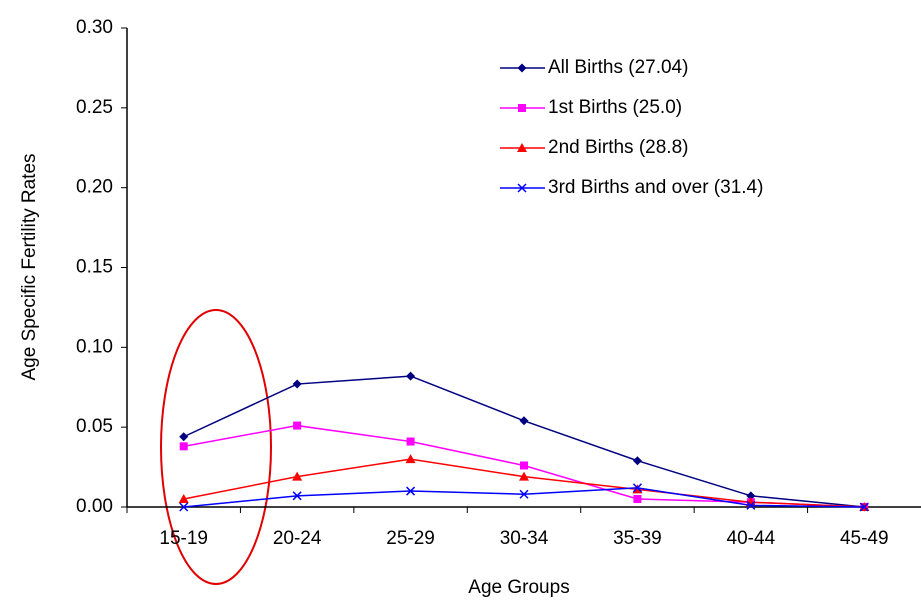 This screenshot has width=921, height=606. I want to click on x-tick-label: 25-29, so click(410, 538).